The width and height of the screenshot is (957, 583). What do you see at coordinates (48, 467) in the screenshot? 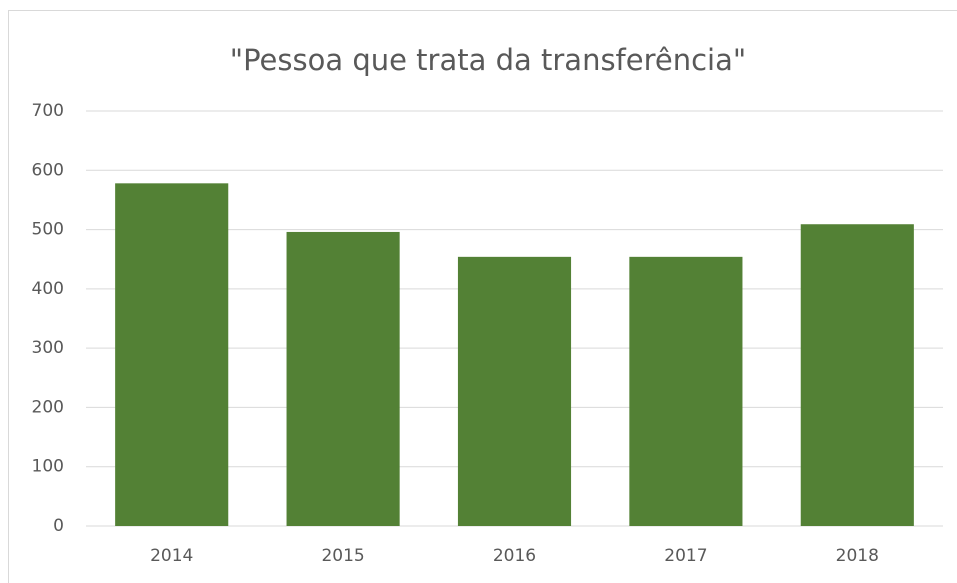
I see `y-tick-label: 100` at bounding box center [48, 467].